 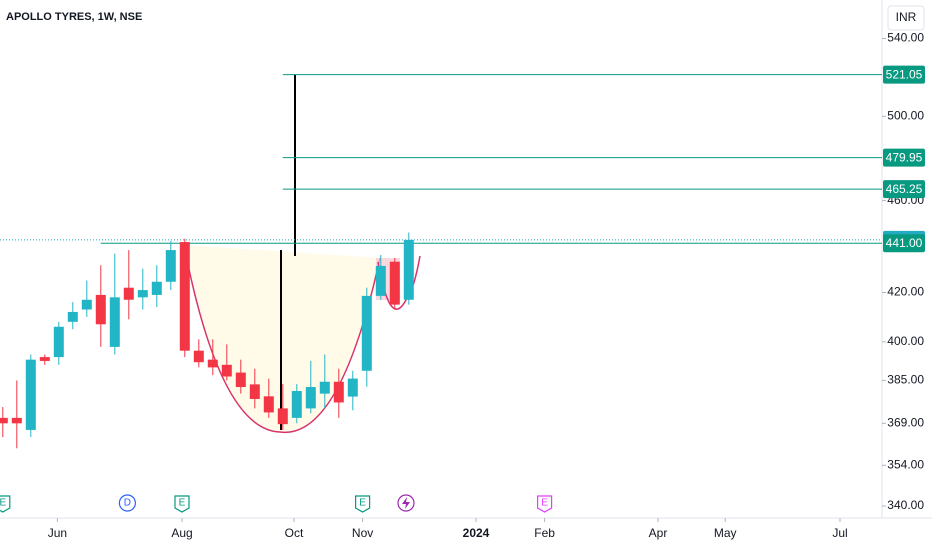 What do you see at coordinates (658, 533) in the screenshot?
I see `x-tick-label: Apr` at bounding box center [658, 533].